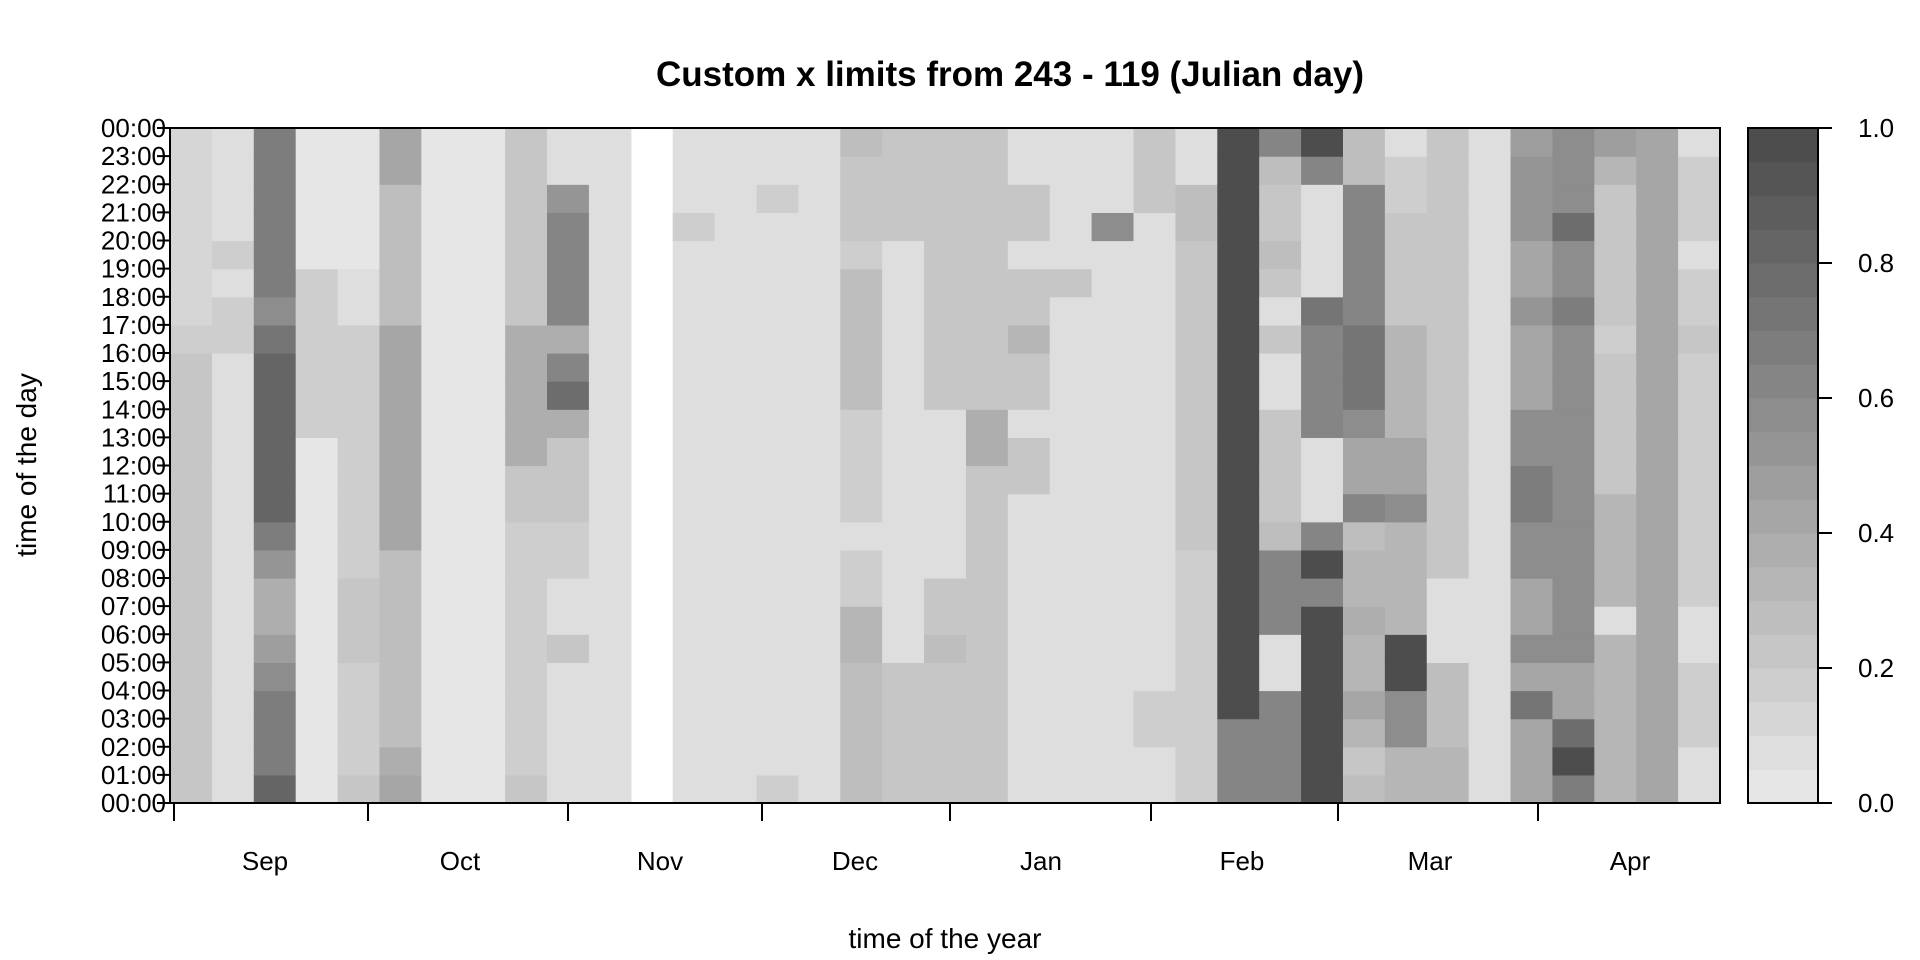 The width and height of the screenshot is (1920, 960). Describe the element at coordinates (660, 861) in the screenshot. I see `x-tick-label: Nov` at that location.